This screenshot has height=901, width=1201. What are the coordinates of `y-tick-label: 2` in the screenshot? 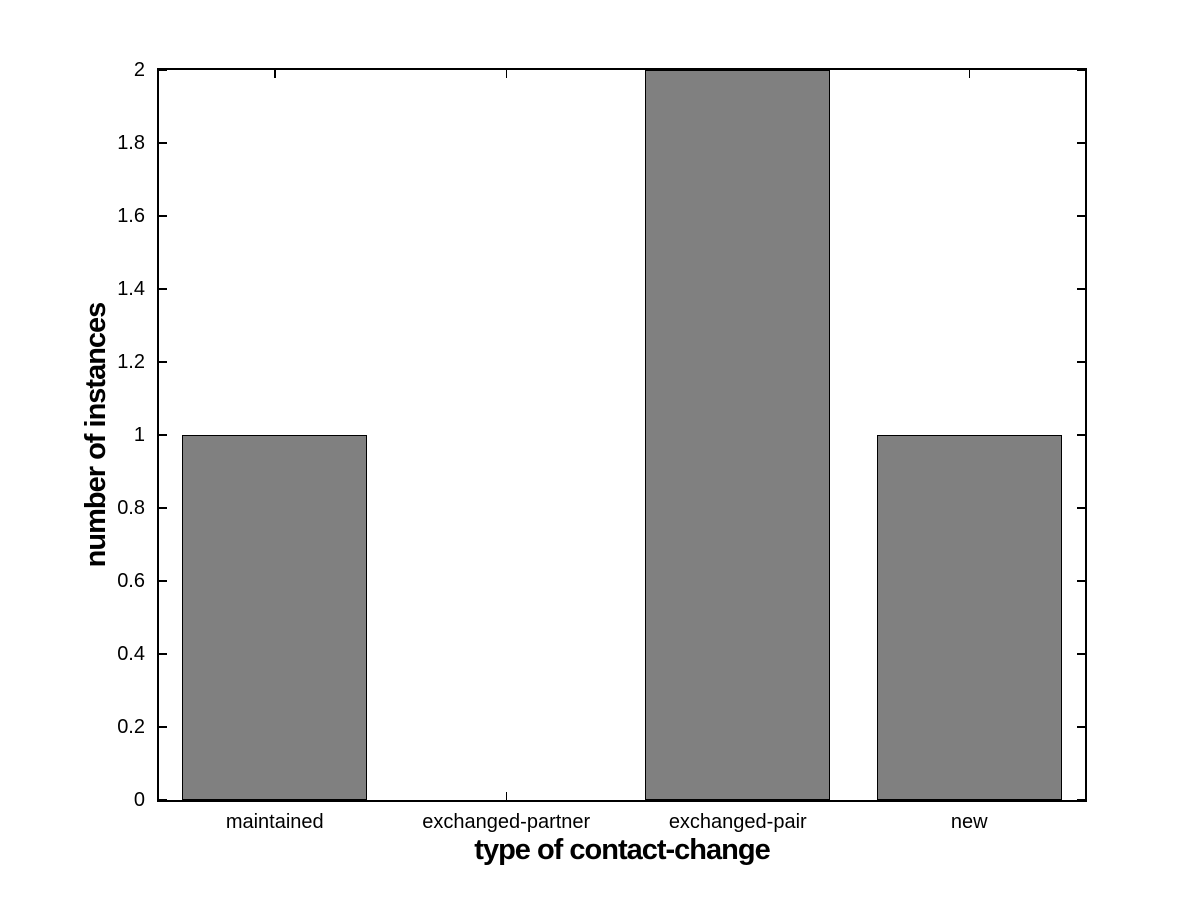 It's located at (139, 70).